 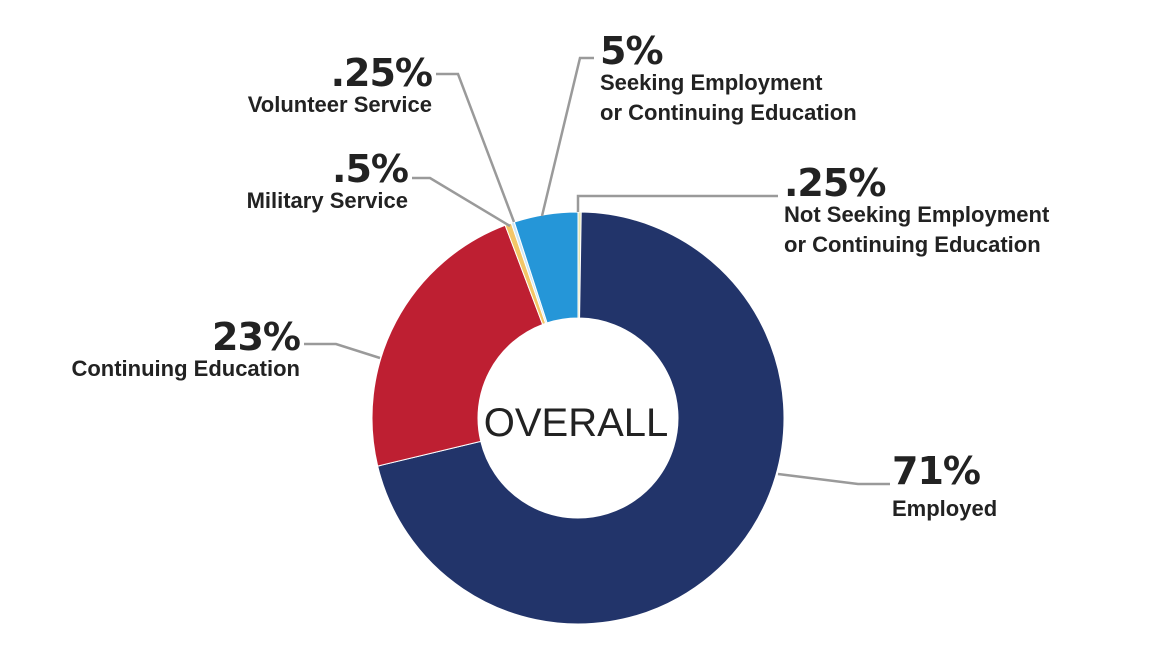 I want to click on leader-line-seeking-employment, so click(x=567, y=136).